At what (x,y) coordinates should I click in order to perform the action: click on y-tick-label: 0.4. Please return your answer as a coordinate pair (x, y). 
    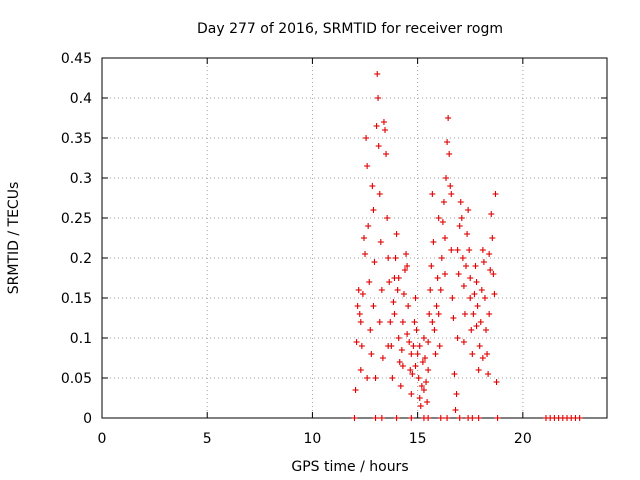
    Looking at the image, I should click on (81, 99).